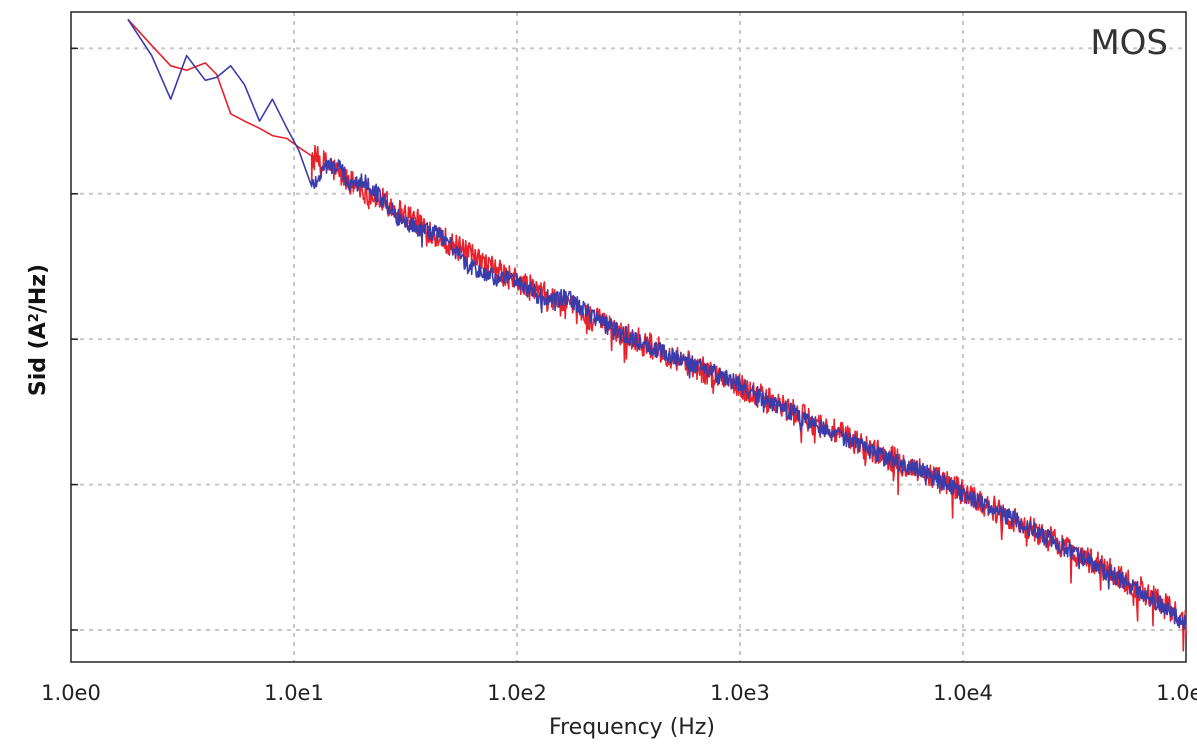  I want to click on x-tick-label: 1.0e0, so click(71, 693).